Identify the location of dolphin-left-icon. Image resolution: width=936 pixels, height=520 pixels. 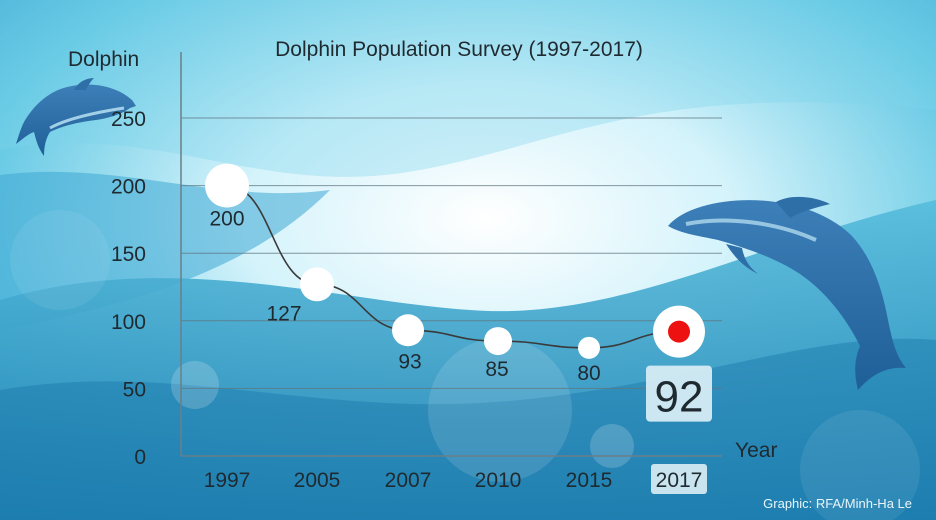
(76, 117).